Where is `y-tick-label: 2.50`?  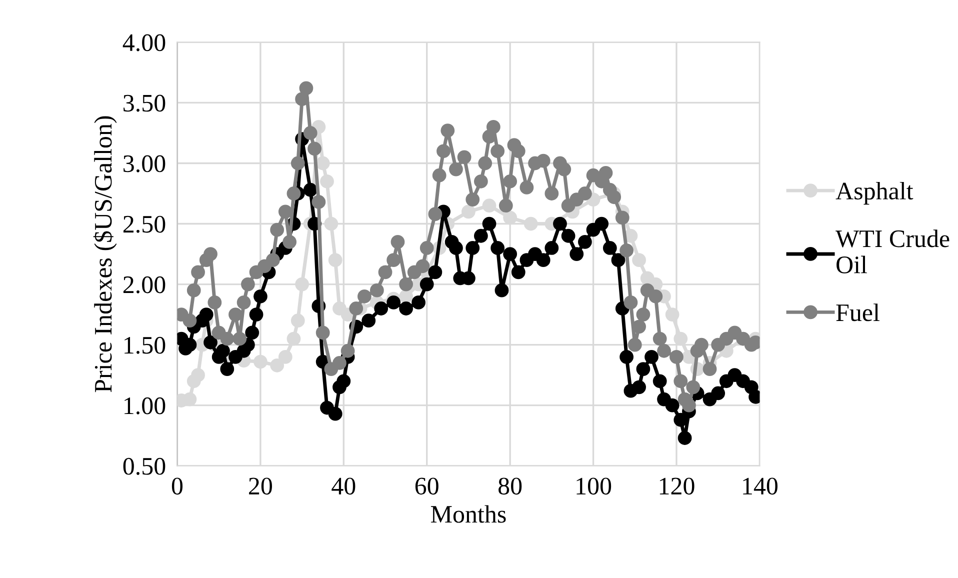 y-tick-label: 2.50 is located at coordinates (144, 224).